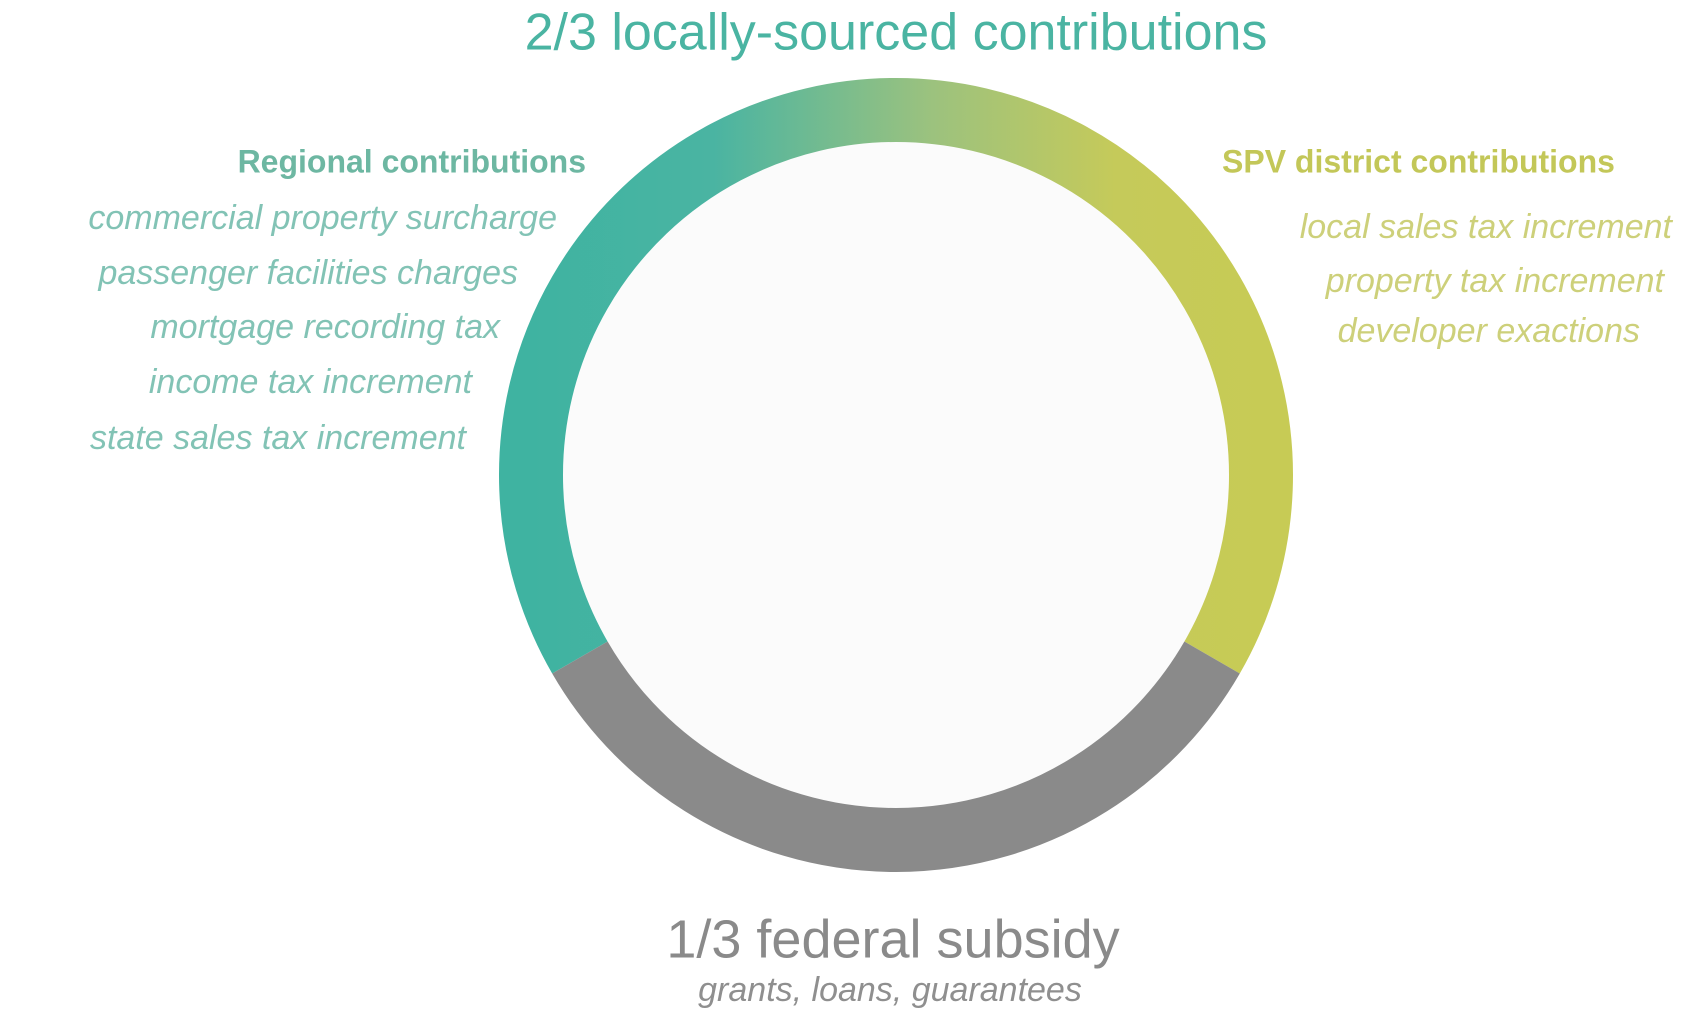  What do you see at coordinates (412, 161) in the screenshot?
I see `regional-heading: Regional contributions` at bounding box center [412, 161].